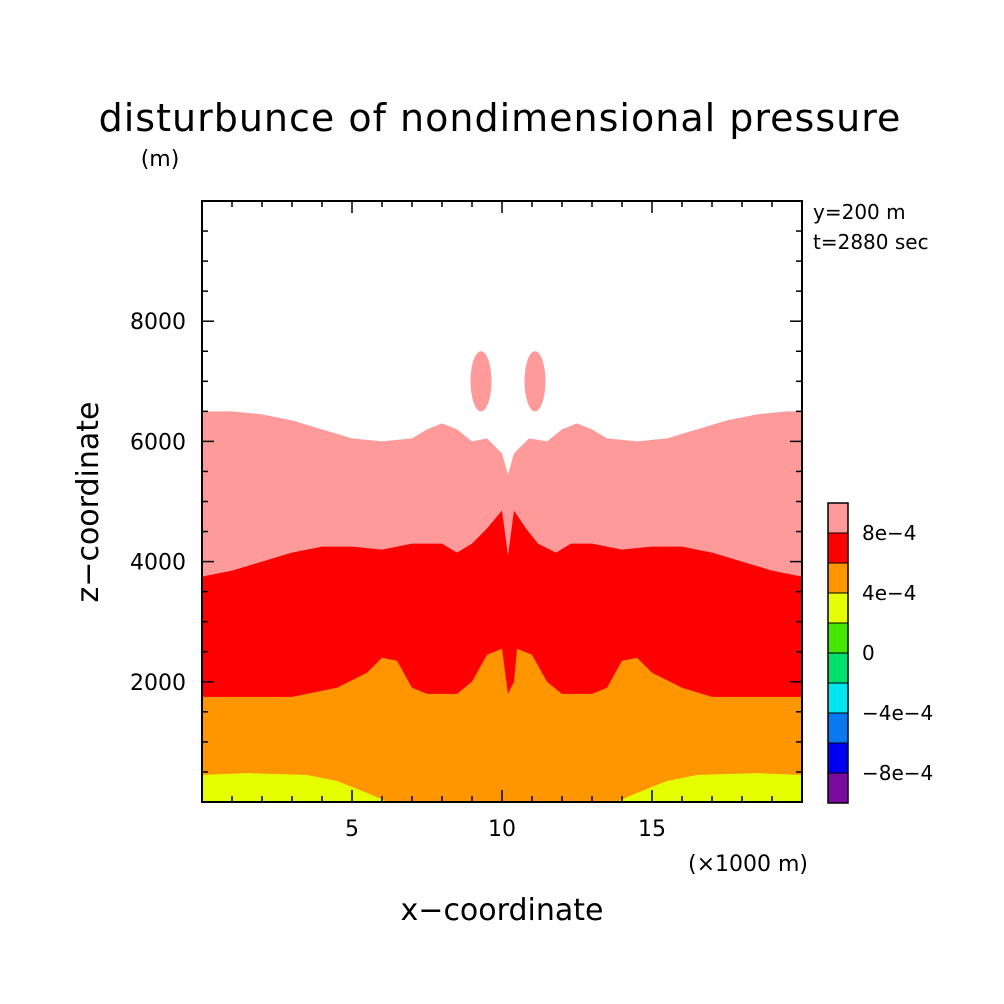 The image size is (1004, 1004). I want to click on y-tick-label: 8000, so click(158, 322).